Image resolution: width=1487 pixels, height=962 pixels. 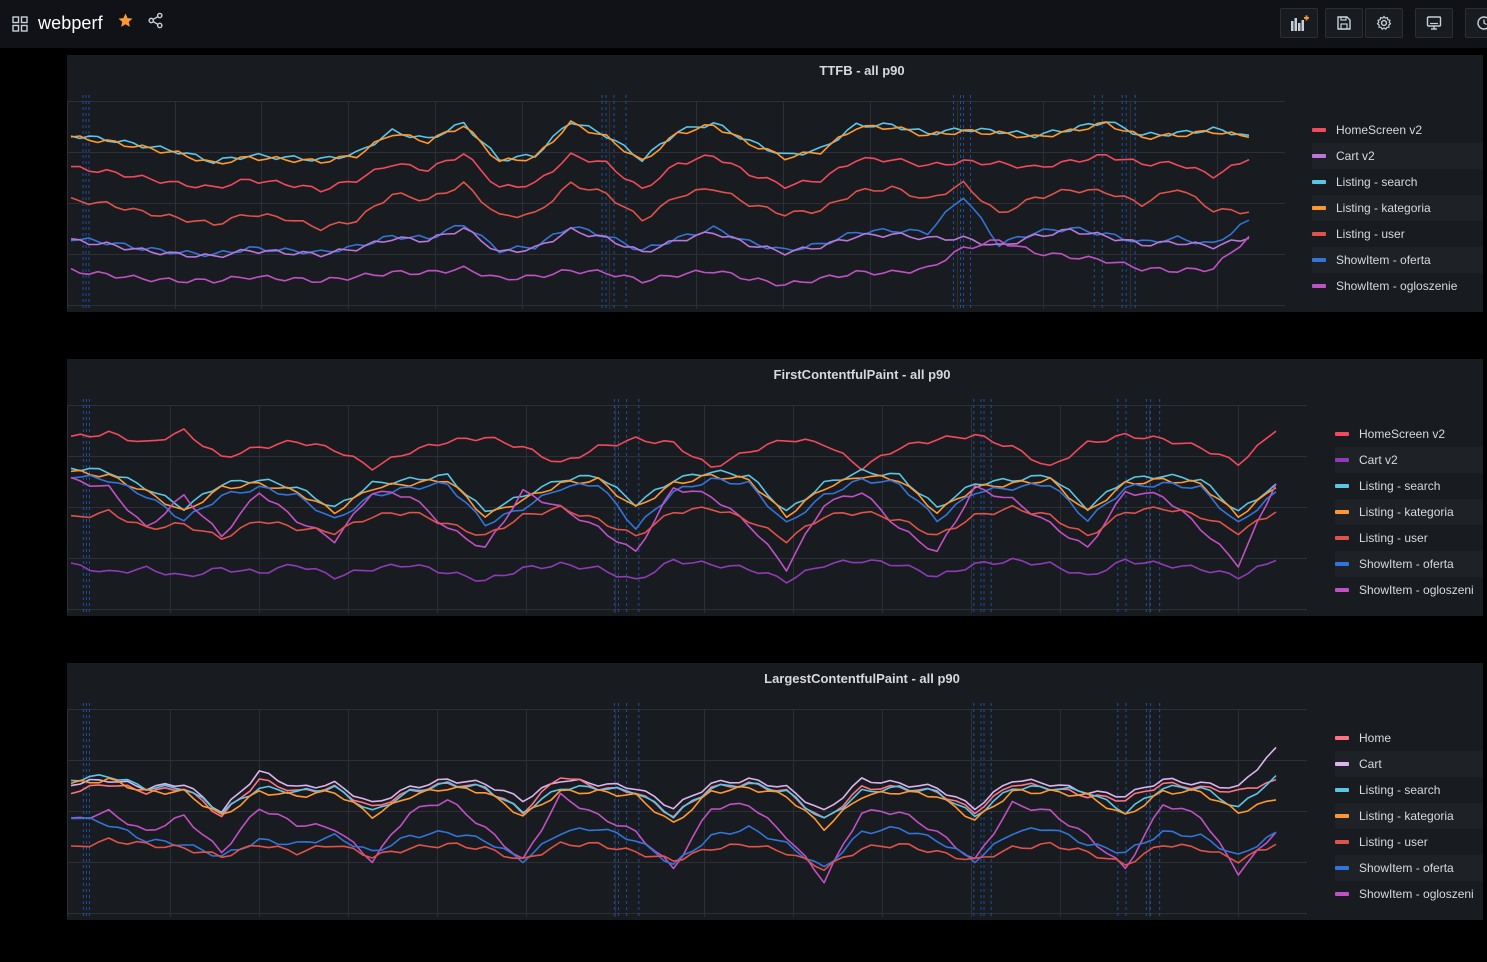 I want to click on tv-mode-button, so click(x=1434, y=23).